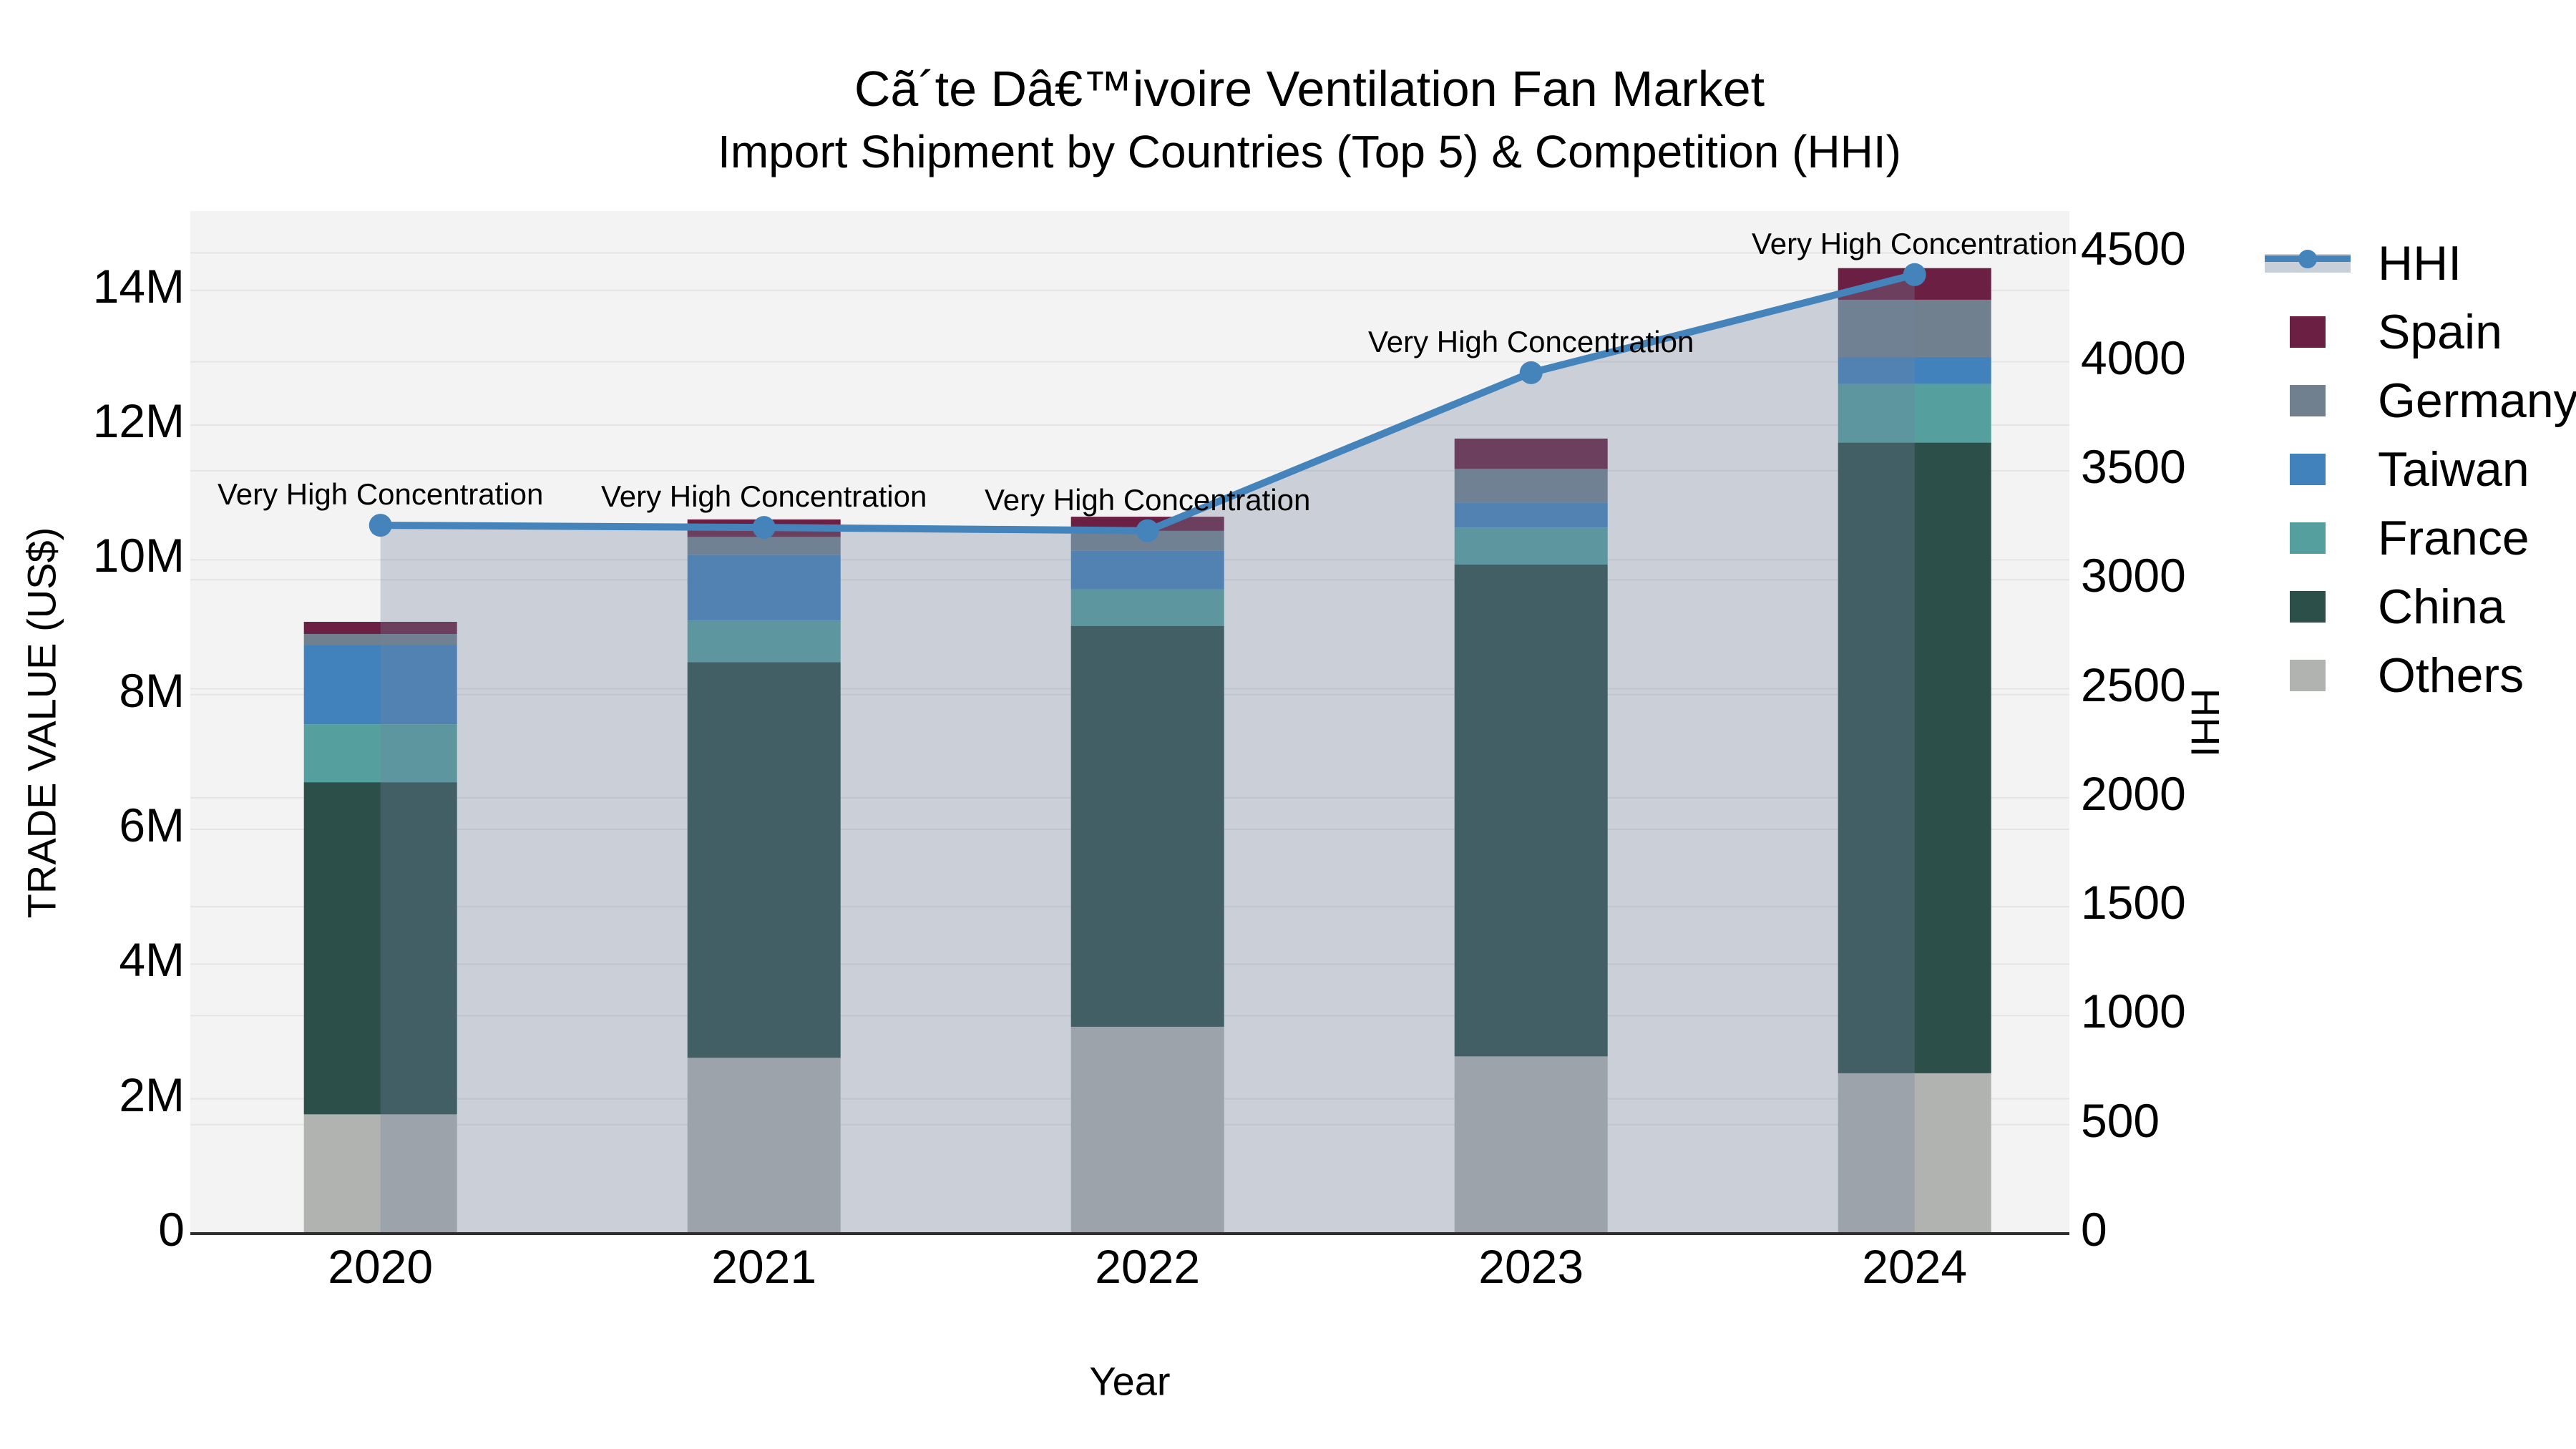  What do you see at coordinates (2308, 261) in the screenshot?
I see `legend-line-icon` at bounding box center [2308, 261].